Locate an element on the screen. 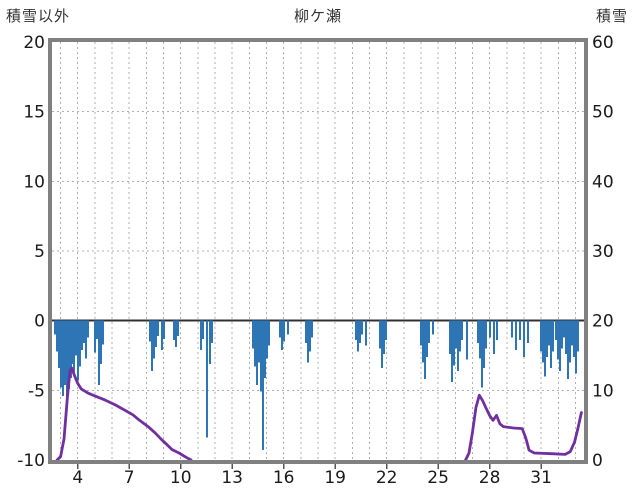  svg-text: 25 is located at coordinates (438, 478).